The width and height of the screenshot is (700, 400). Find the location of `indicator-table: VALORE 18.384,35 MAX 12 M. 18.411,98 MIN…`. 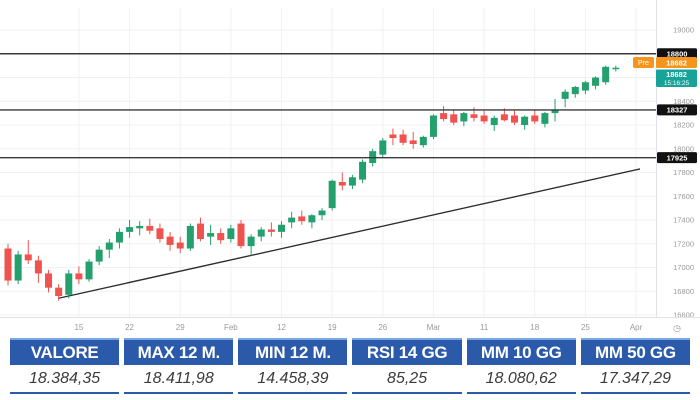

indicator-table: VALORE 18.384,35 MAX 12 M. 18.411,98 MIN… is located at coordinates (350, 366).